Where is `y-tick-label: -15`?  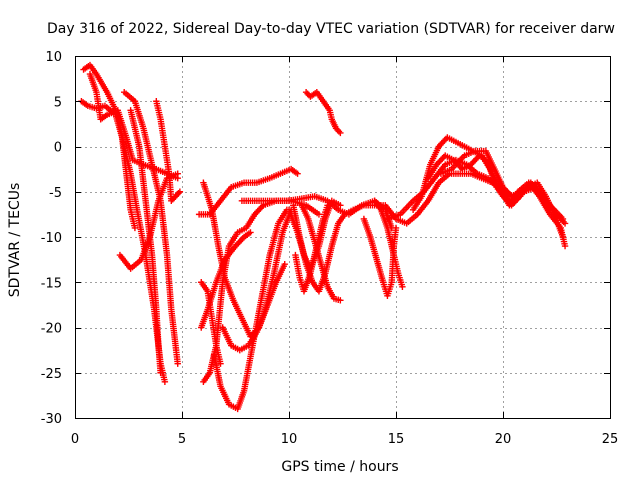
y-tick-label: -15 is located at coordinates (51, 283).